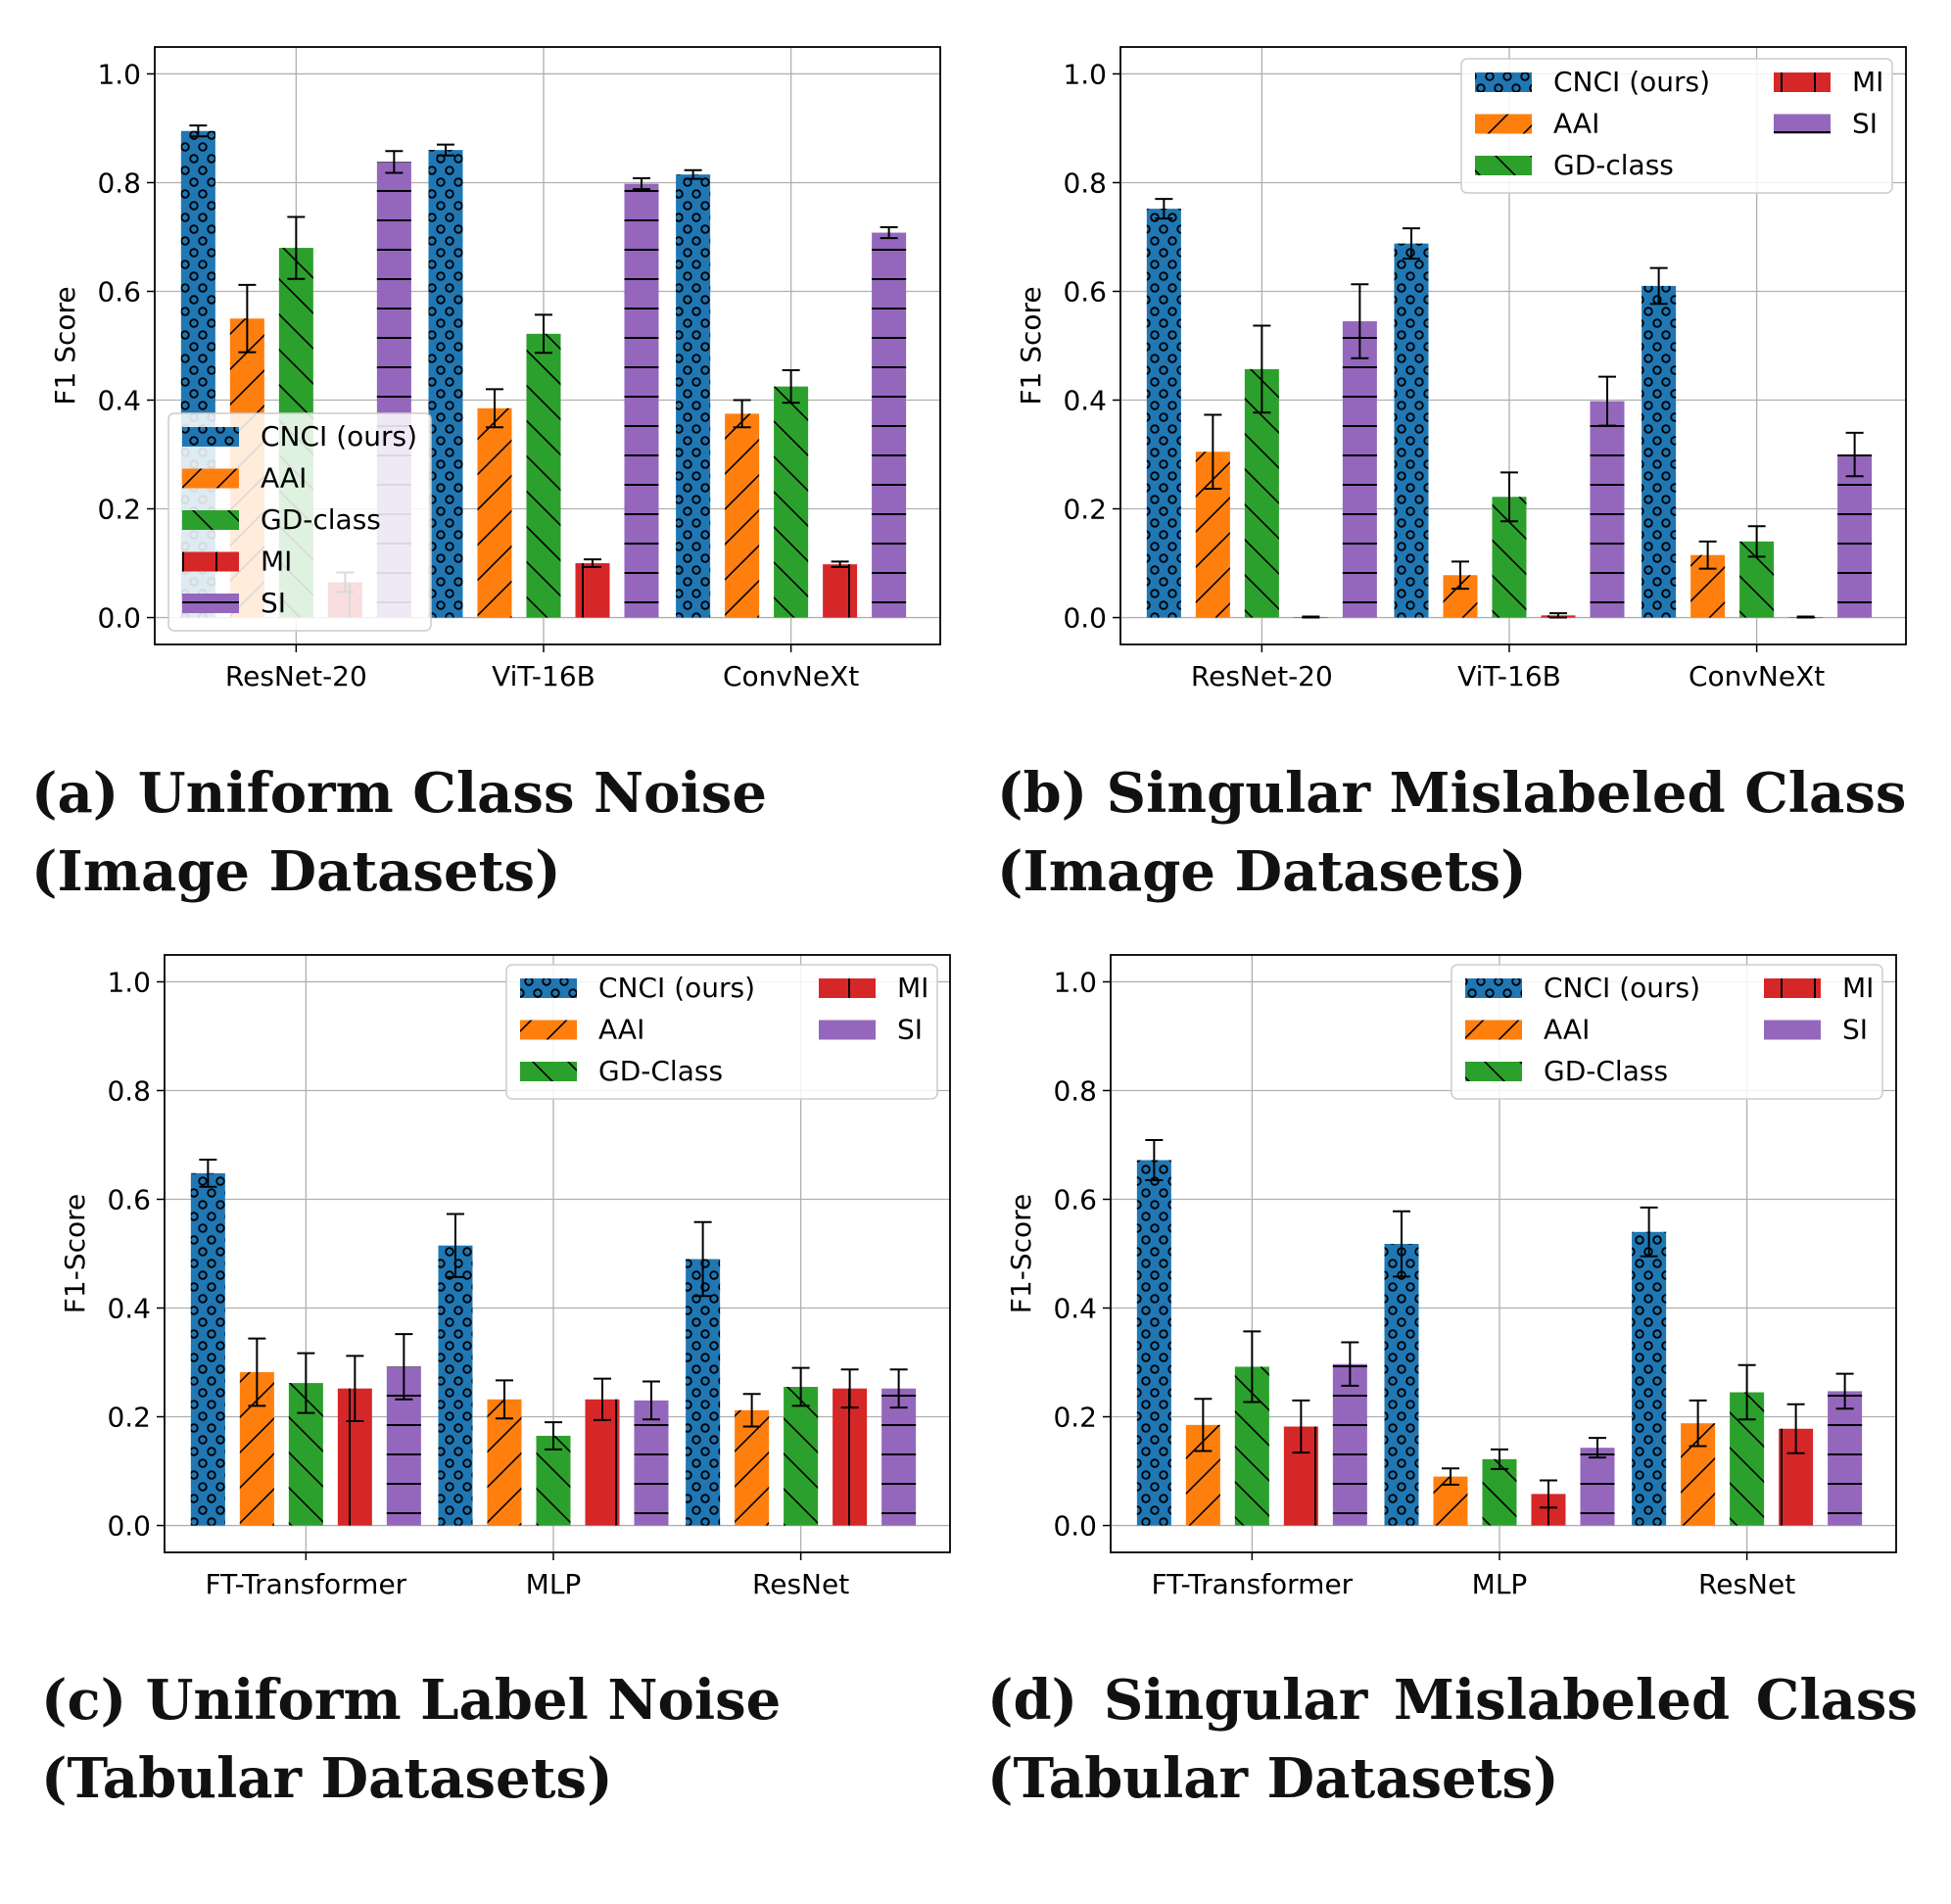  What do you see at coordinates (1262, 871) in the screenshot?
I see `caption-b-line2: (Image Datasets)` at bounding box center [1262, 871].